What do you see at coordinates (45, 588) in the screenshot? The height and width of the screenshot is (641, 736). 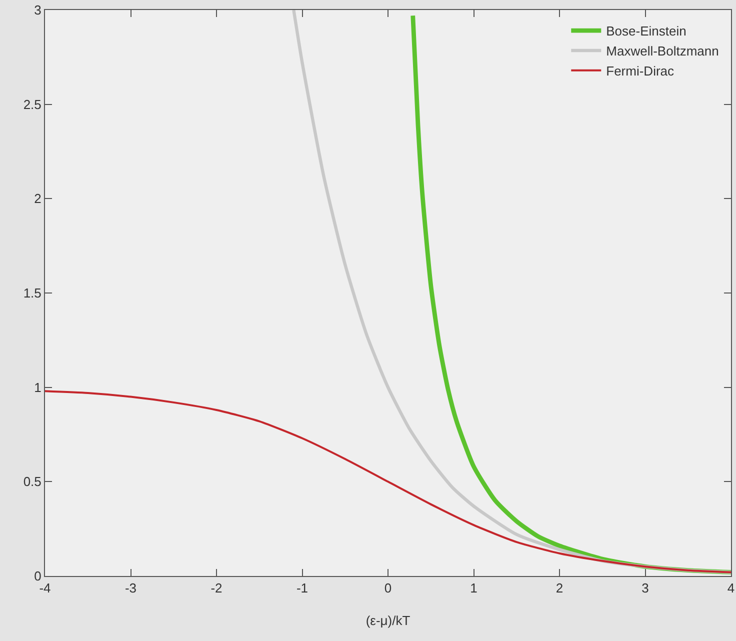 I see `x-tick-label: -4` at bounding box center [45, 588].